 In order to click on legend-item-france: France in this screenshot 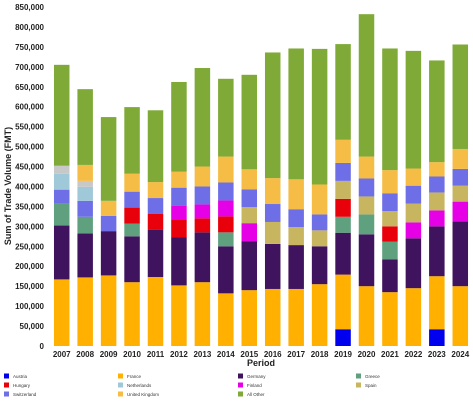, I will do `click(130, 376)`.